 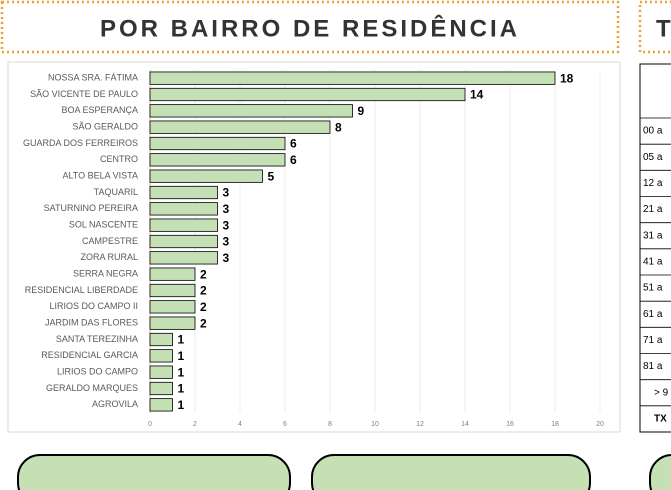 What do you see at coordinates (653, 262) in the screenshot?
I see `table-cell: 41 a` at bounding box center [653, 262].